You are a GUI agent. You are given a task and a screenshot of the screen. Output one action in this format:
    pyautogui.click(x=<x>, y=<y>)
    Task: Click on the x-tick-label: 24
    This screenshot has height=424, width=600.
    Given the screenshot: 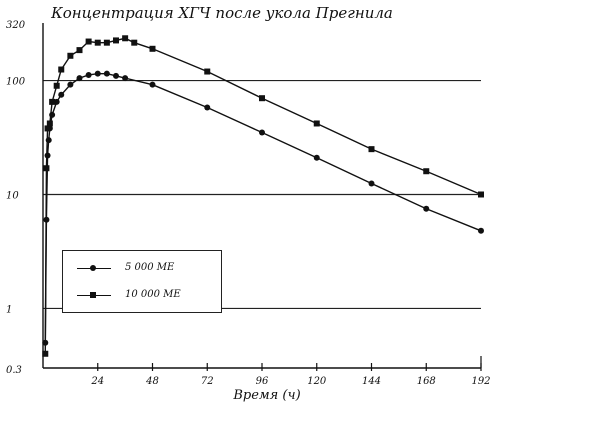 What is the action you would take?
    pyautogui.click(x=97, y=381)
    